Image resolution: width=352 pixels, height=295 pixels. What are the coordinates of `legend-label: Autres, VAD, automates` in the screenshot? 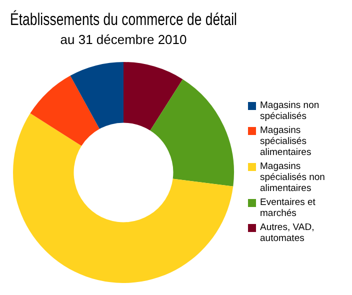 It's located at (288, 233).